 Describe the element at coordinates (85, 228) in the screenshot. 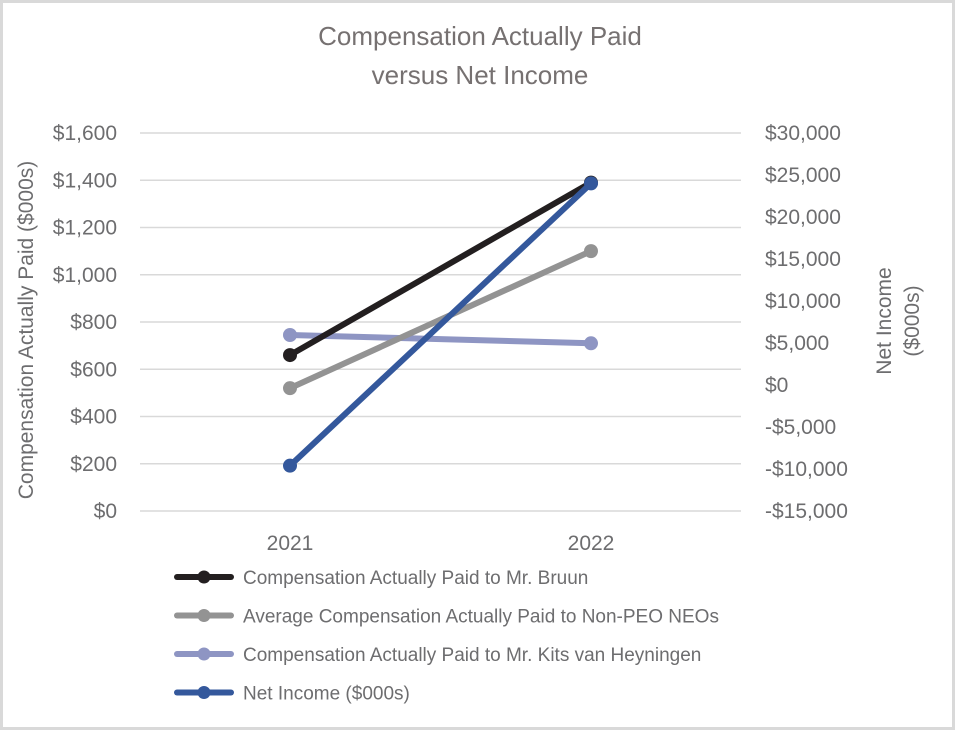

I see `left-y-tick-label: $1,200` at that location.